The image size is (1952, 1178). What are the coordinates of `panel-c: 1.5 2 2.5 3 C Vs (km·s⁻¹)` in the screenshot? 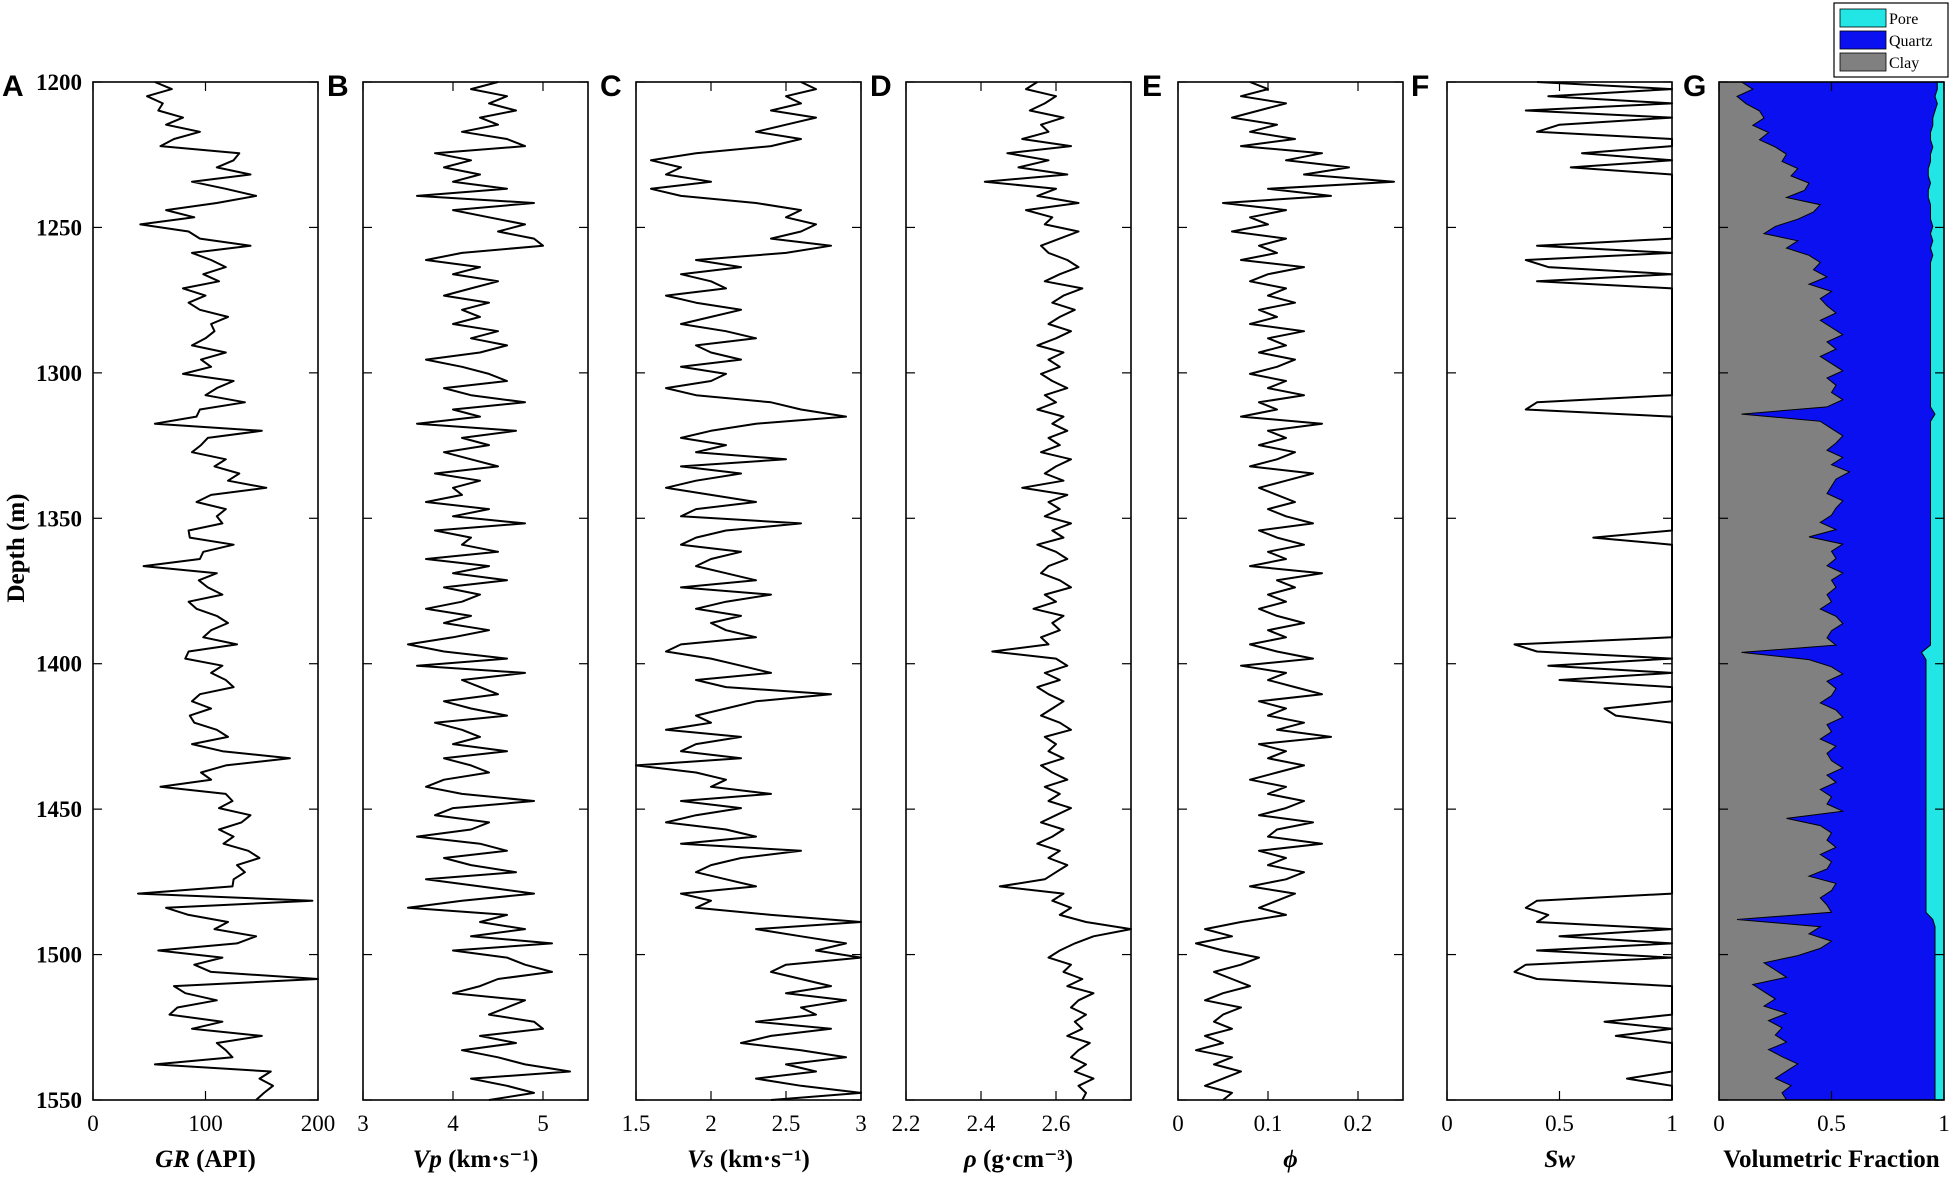 It's located at (733, 621).